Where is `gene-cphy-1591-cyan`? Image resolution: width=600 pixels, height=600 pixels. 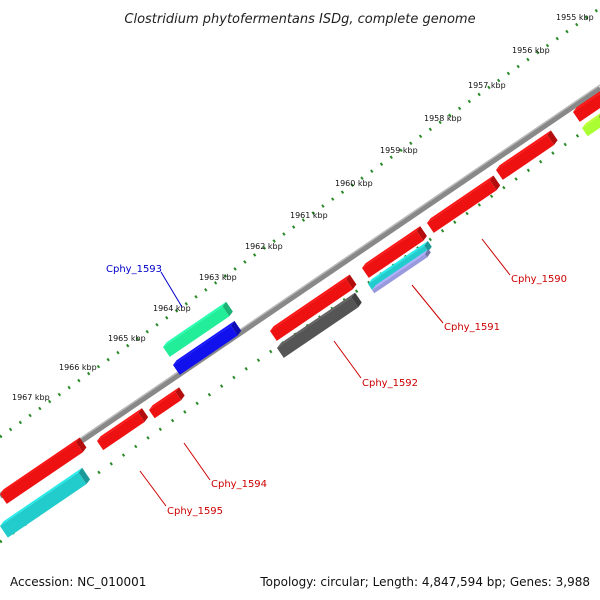
gene-cphy-1591-cyan is located at coordinates (400, 265).